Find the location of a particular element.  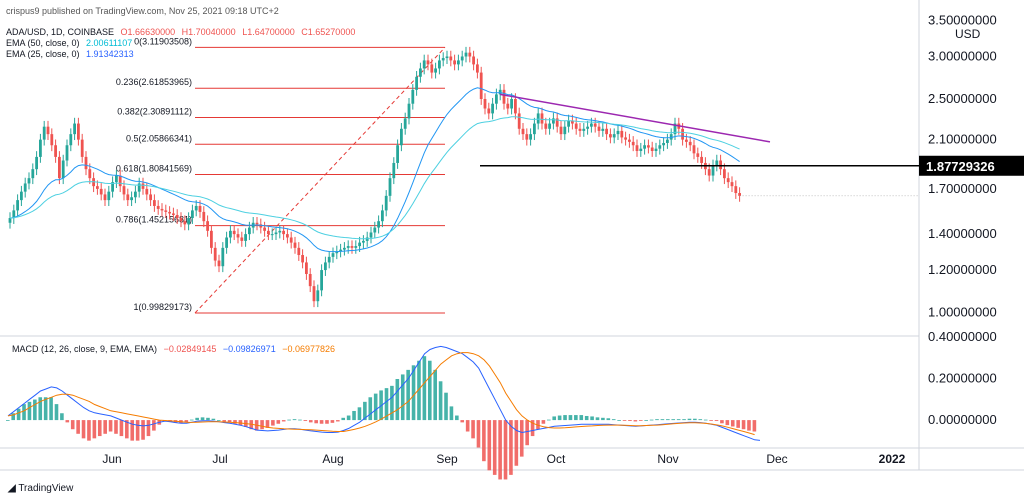

fib-level-label: 0.5(2.05866341) is located at coordinates (159, 138).